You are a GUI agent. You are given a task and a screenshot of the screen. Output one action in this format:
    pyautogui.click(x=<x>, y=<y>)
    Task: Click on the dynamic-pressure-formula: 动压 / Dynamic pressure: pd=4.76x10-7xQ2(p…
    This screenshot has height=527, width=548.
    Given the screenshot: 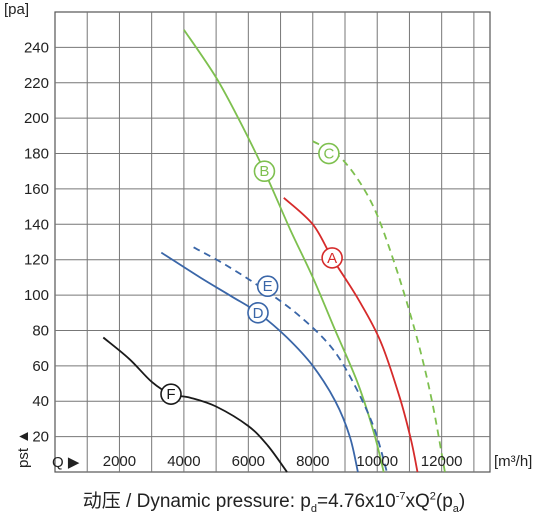 What is the action you would take?
    pyautogui.click(x=274, y=500)
    